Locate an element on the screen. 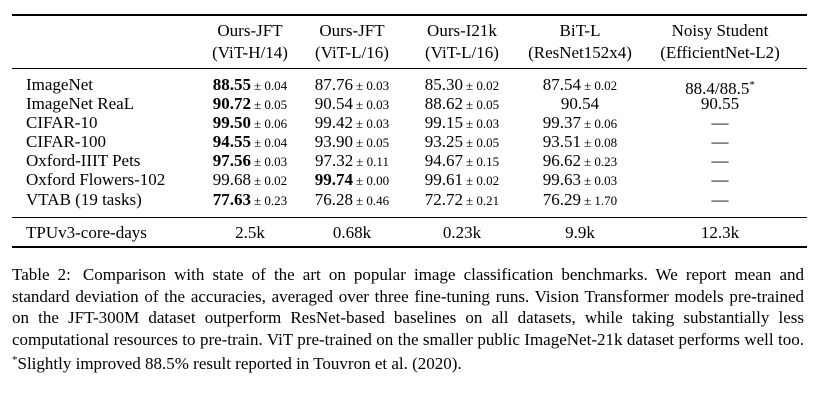 The image size is (822, 406). footnote-mark: * is located at coordinates (15, 360).